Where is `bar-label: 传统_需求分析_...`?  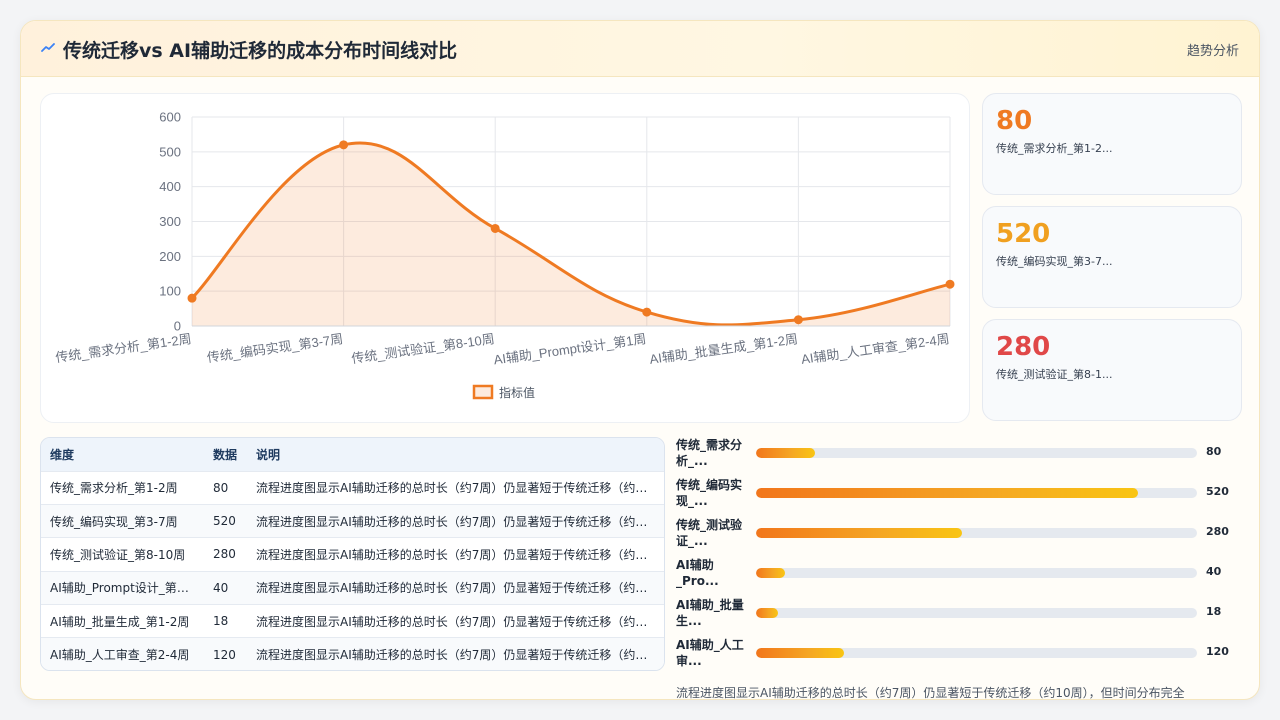
bar-label: 传统_需求分析_... is located at coordinates (709, 453).